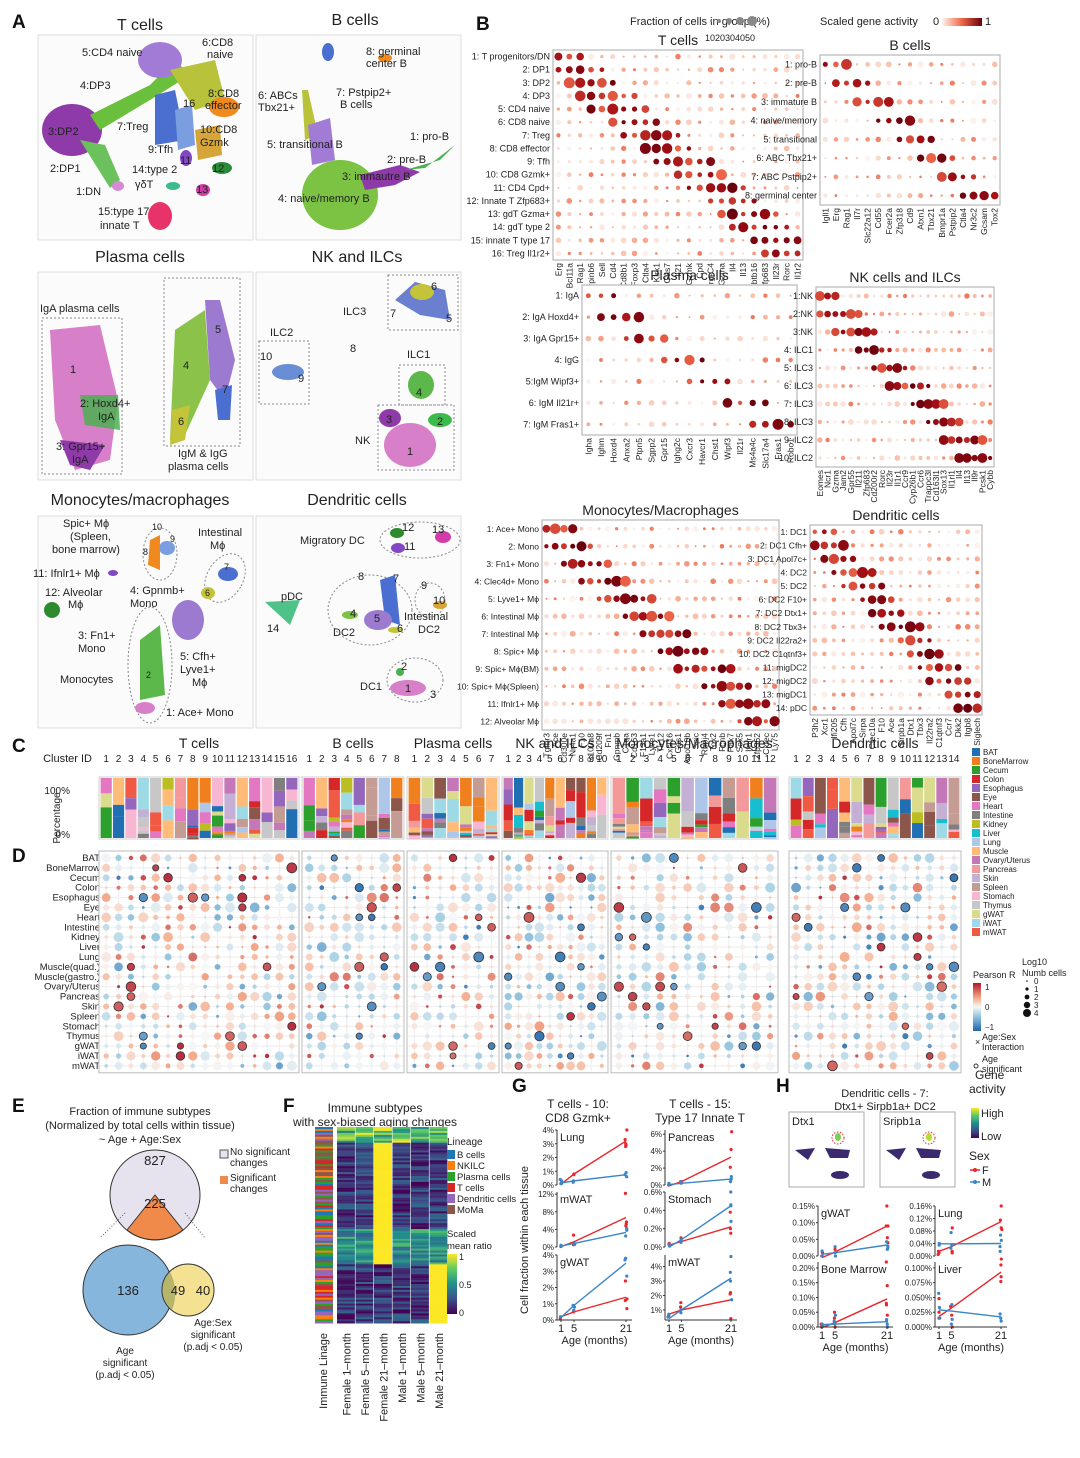 The image size is (1080, 1458). Describe the element at coordinates (580, 273) in the screenshot. I see `gene-label: Rag1` at that location.